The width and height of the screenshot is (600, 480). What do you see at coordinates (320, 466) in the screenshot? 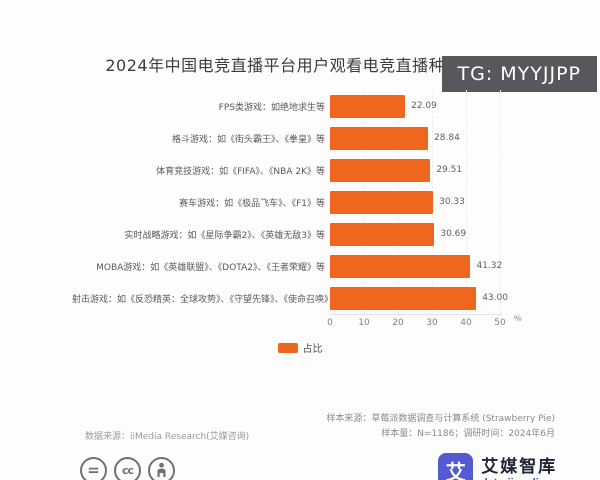
I see `brand-row: = cc 艾 艾媒智库 data.iimedia.cn` at bounding box center [320, 466].